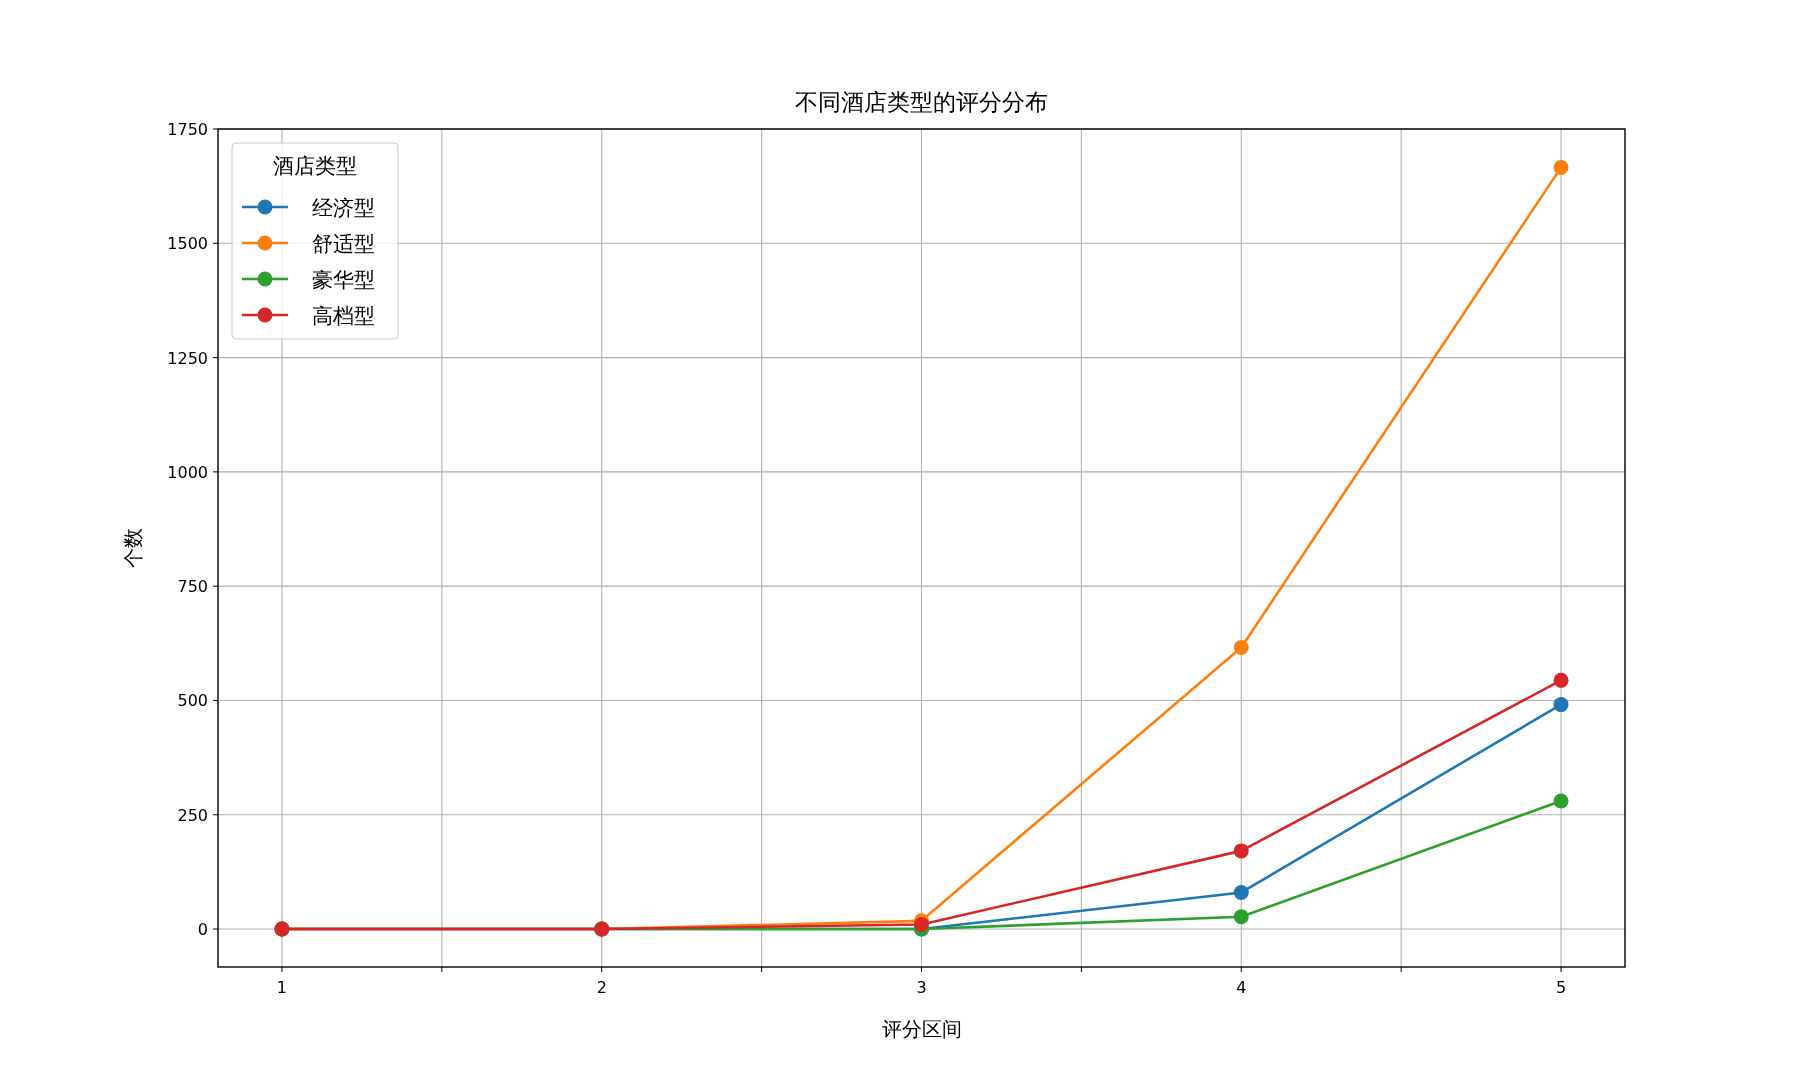 The image size is (1802, 1080). Describe the element at coordinates (343, 316) in the screenshot. I see `legend-label: 高档型` at that location.